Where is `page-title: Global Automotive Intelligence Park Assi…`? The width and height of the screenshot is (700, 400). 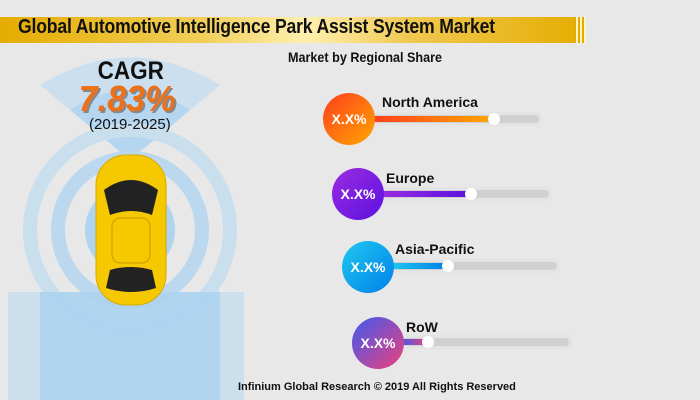 page-title: Global Automotive Intelligence Park Assi… is located at coordinates (256, 27).